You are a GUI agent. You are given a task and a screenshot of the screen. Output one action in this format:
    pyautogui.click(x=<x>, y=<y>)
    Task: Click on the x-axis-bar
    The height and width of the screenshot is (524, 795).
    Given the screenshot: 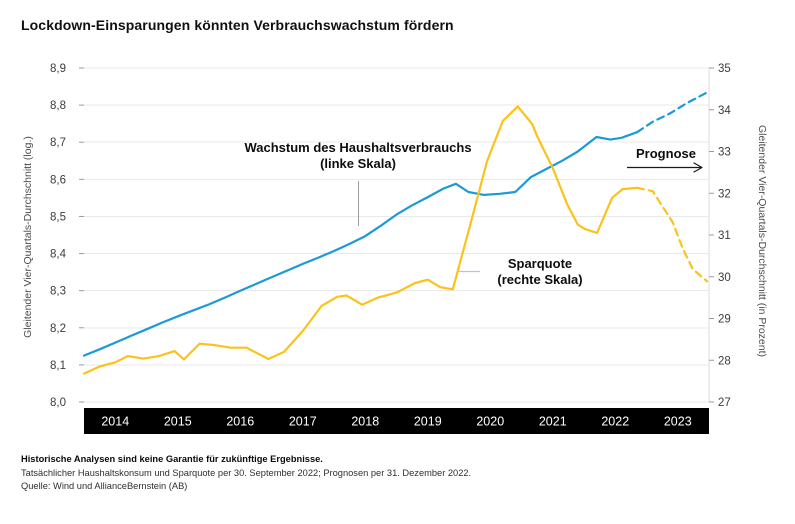 What is the action you would take?
    pyautogui.click(x=396, y=421)
    